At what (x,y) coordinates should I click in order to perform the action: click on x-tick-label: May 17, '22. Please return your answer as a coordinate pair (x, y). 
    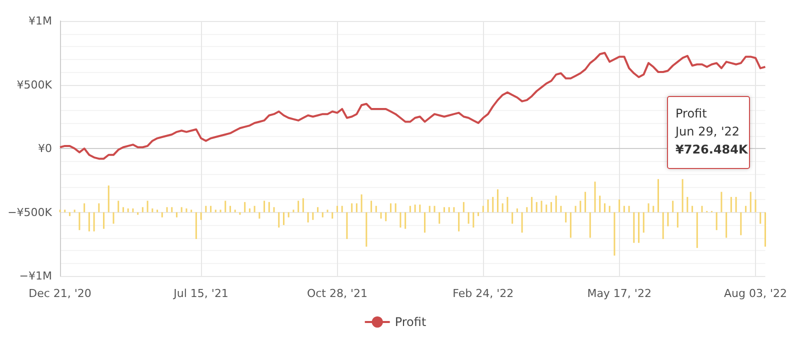
    Looking at the image, I should click on (619, 293).